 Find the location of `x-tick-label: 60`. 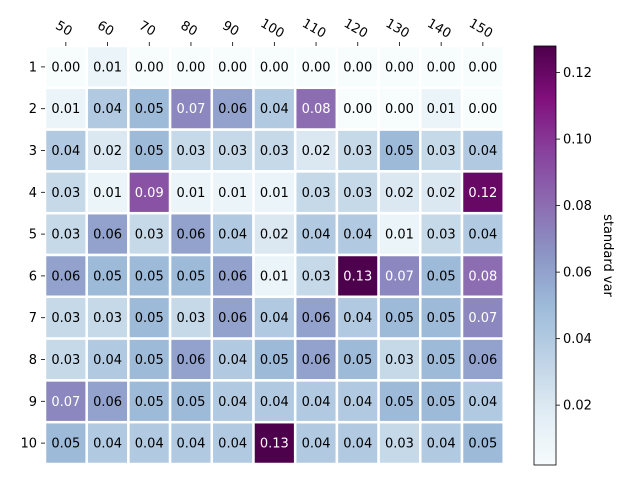

x-tick-label: 60 is located at coordinates (105, 28).